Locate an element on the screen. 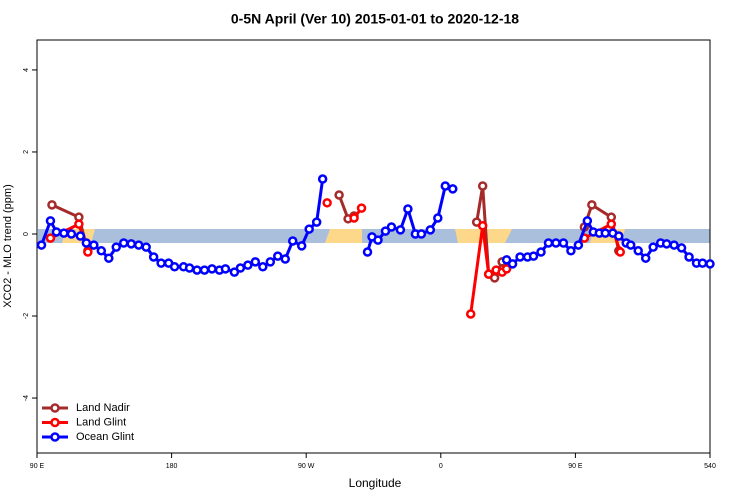 This screenshot has width=750, height=500. x-tick-label: 540 is located at coordinates (710, 466).